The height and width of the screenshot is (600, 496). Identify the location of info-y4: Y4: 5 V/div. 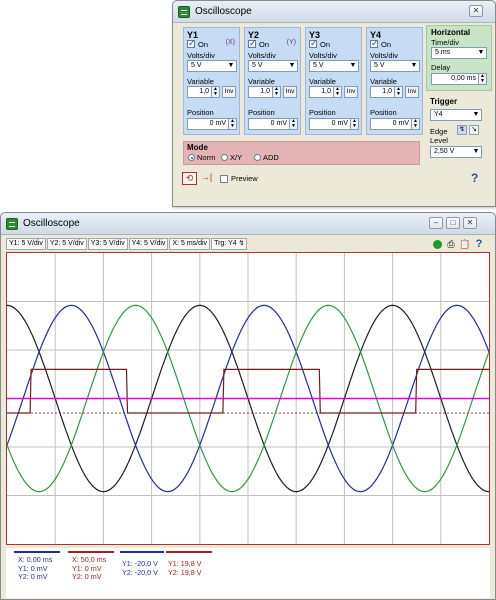
(148, 244).